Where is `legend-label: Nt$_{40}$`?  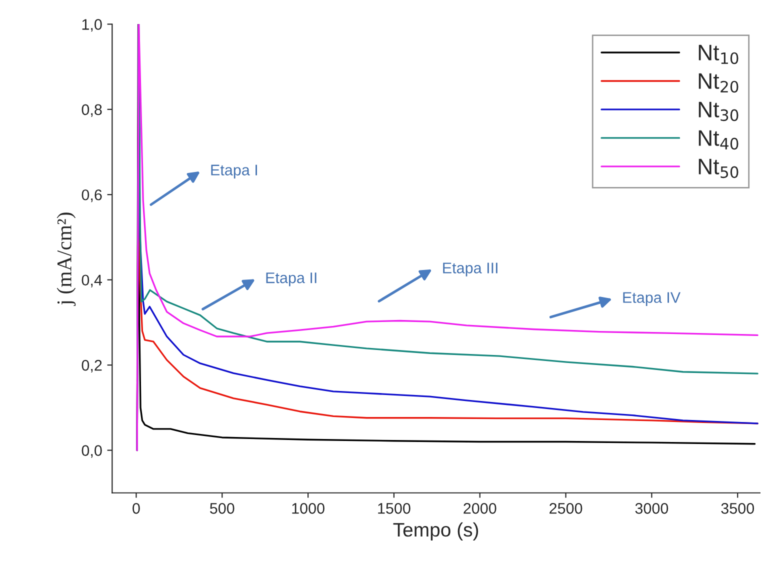 legend-label: Nt$_{40}$ is located at coordinates (718, 140).